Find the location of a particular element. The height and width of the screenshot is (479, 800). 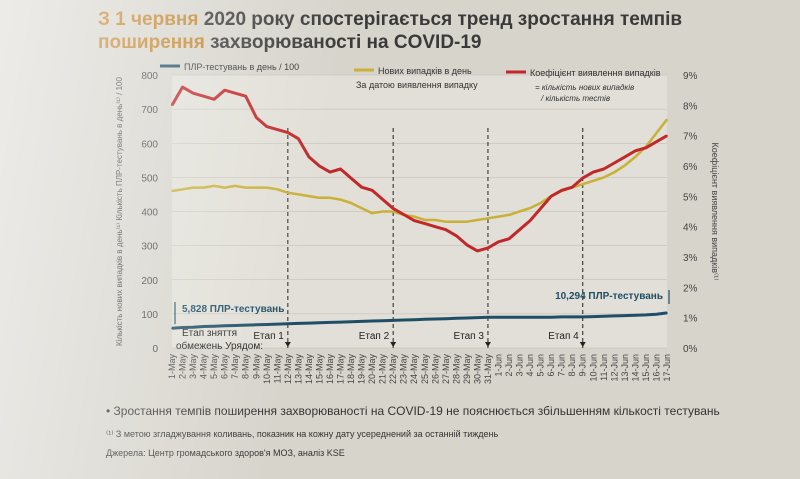

legend-label-rate: Коефіцієнт виявлення випадків is located at coordinates (595, 73).